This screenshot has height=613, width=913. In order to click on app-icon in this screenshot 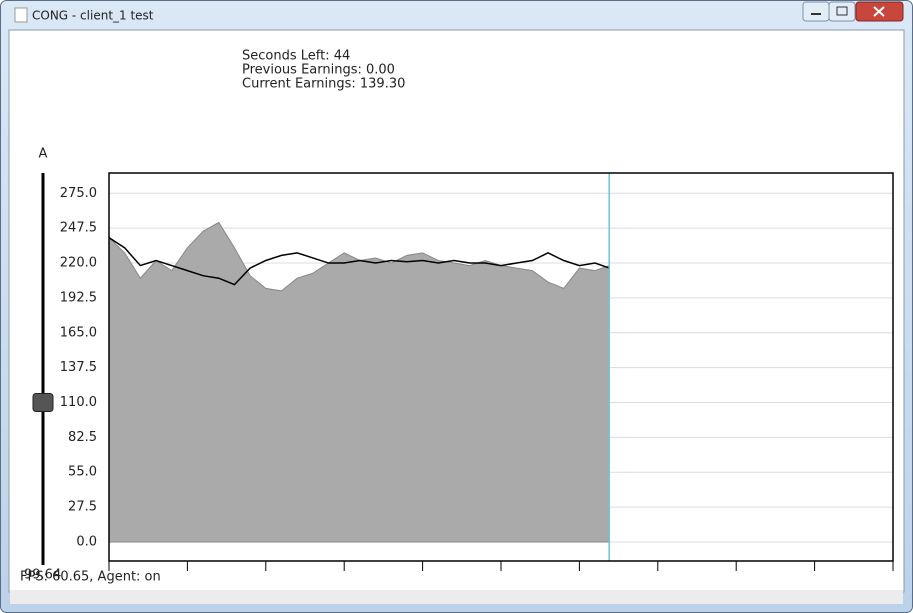, I will do `click(21, 15)`.